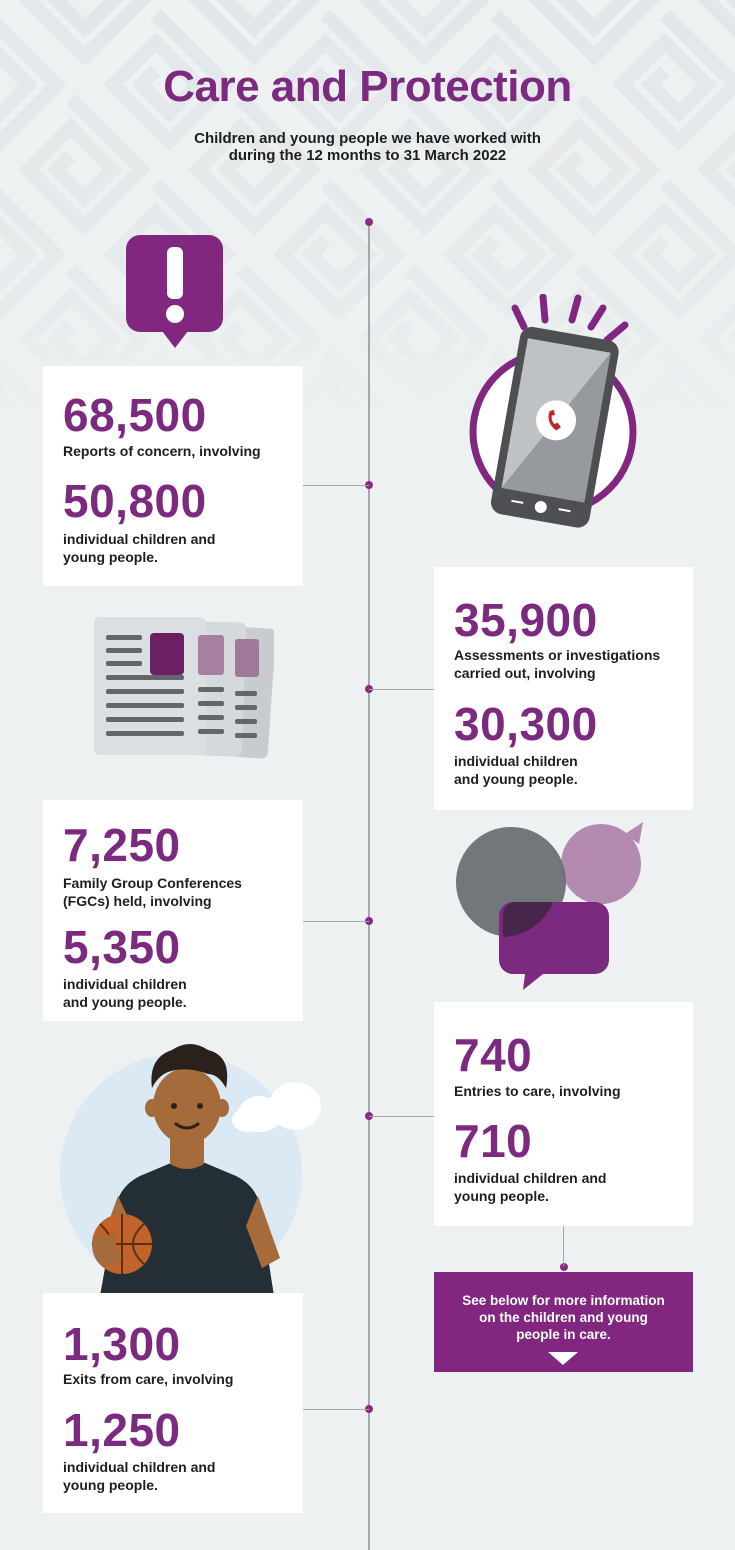  What do you see at coordinates (493, 1141) in the screenshot?
I see `stat-number-secondary: 710` at bounding box center [493, 1141].